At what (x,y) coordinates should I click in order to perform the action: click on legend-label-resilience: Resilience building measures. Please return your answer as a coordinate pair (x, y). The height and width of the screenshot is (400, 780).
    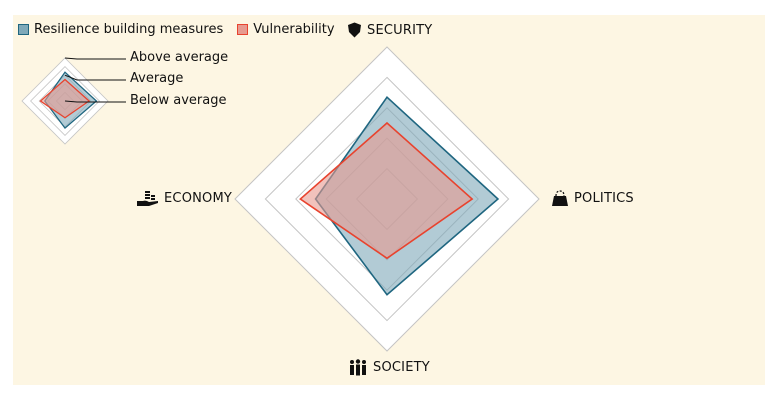
    Looking at the image, I should click on (129, 29).